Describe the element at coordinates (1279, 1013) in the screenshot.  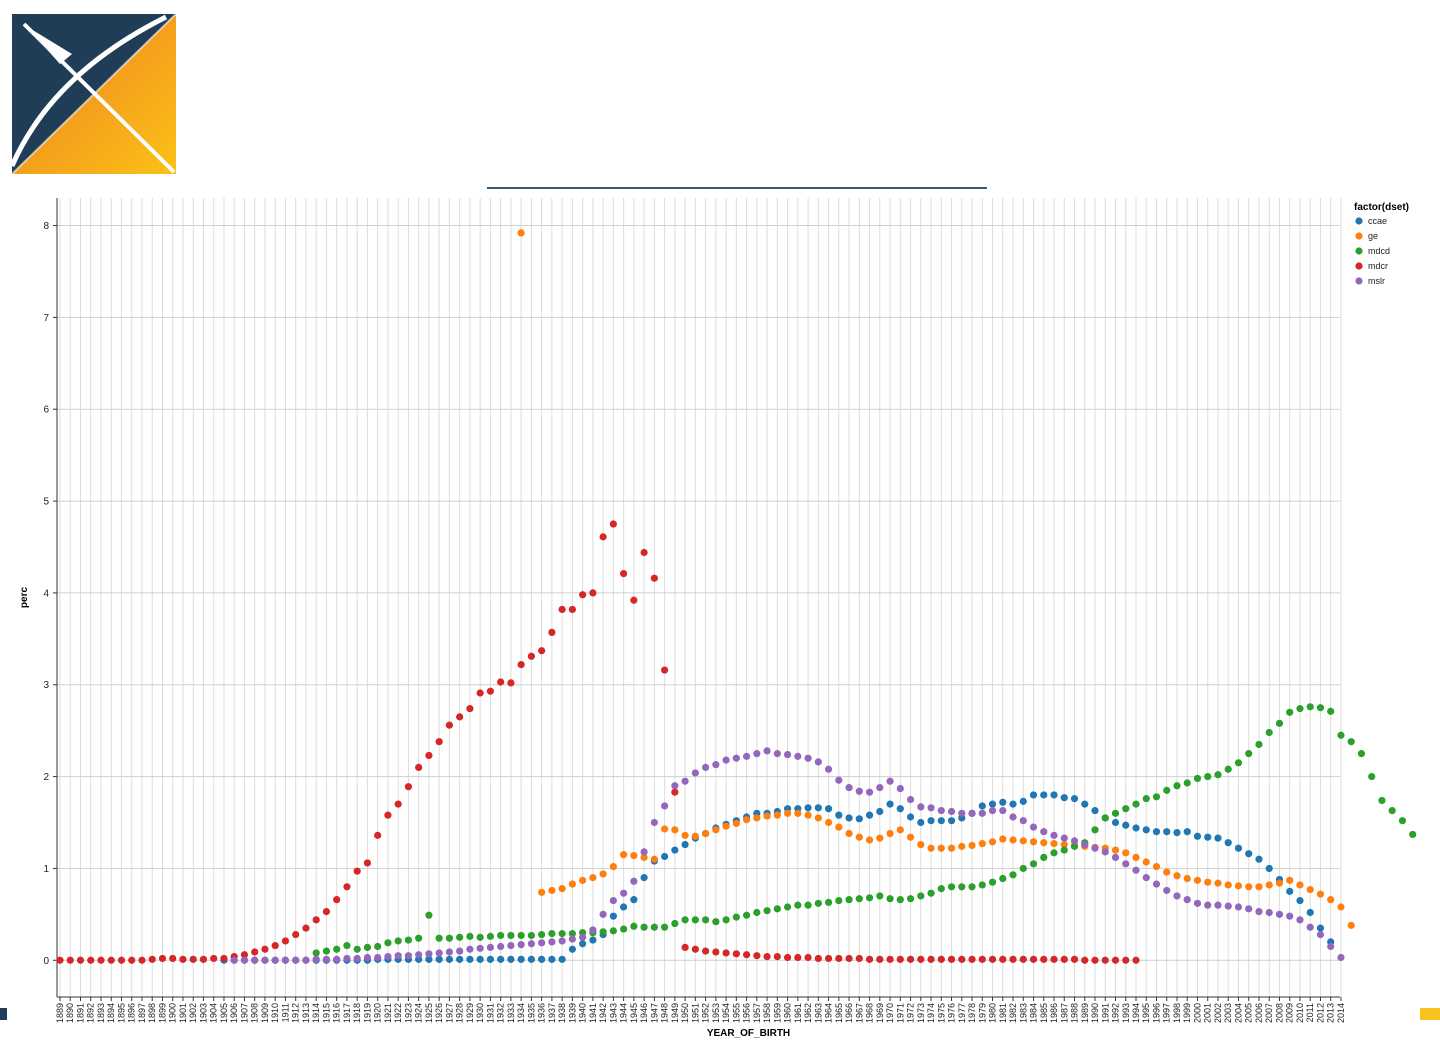
I see `x-tick-label: 2008` at that location.